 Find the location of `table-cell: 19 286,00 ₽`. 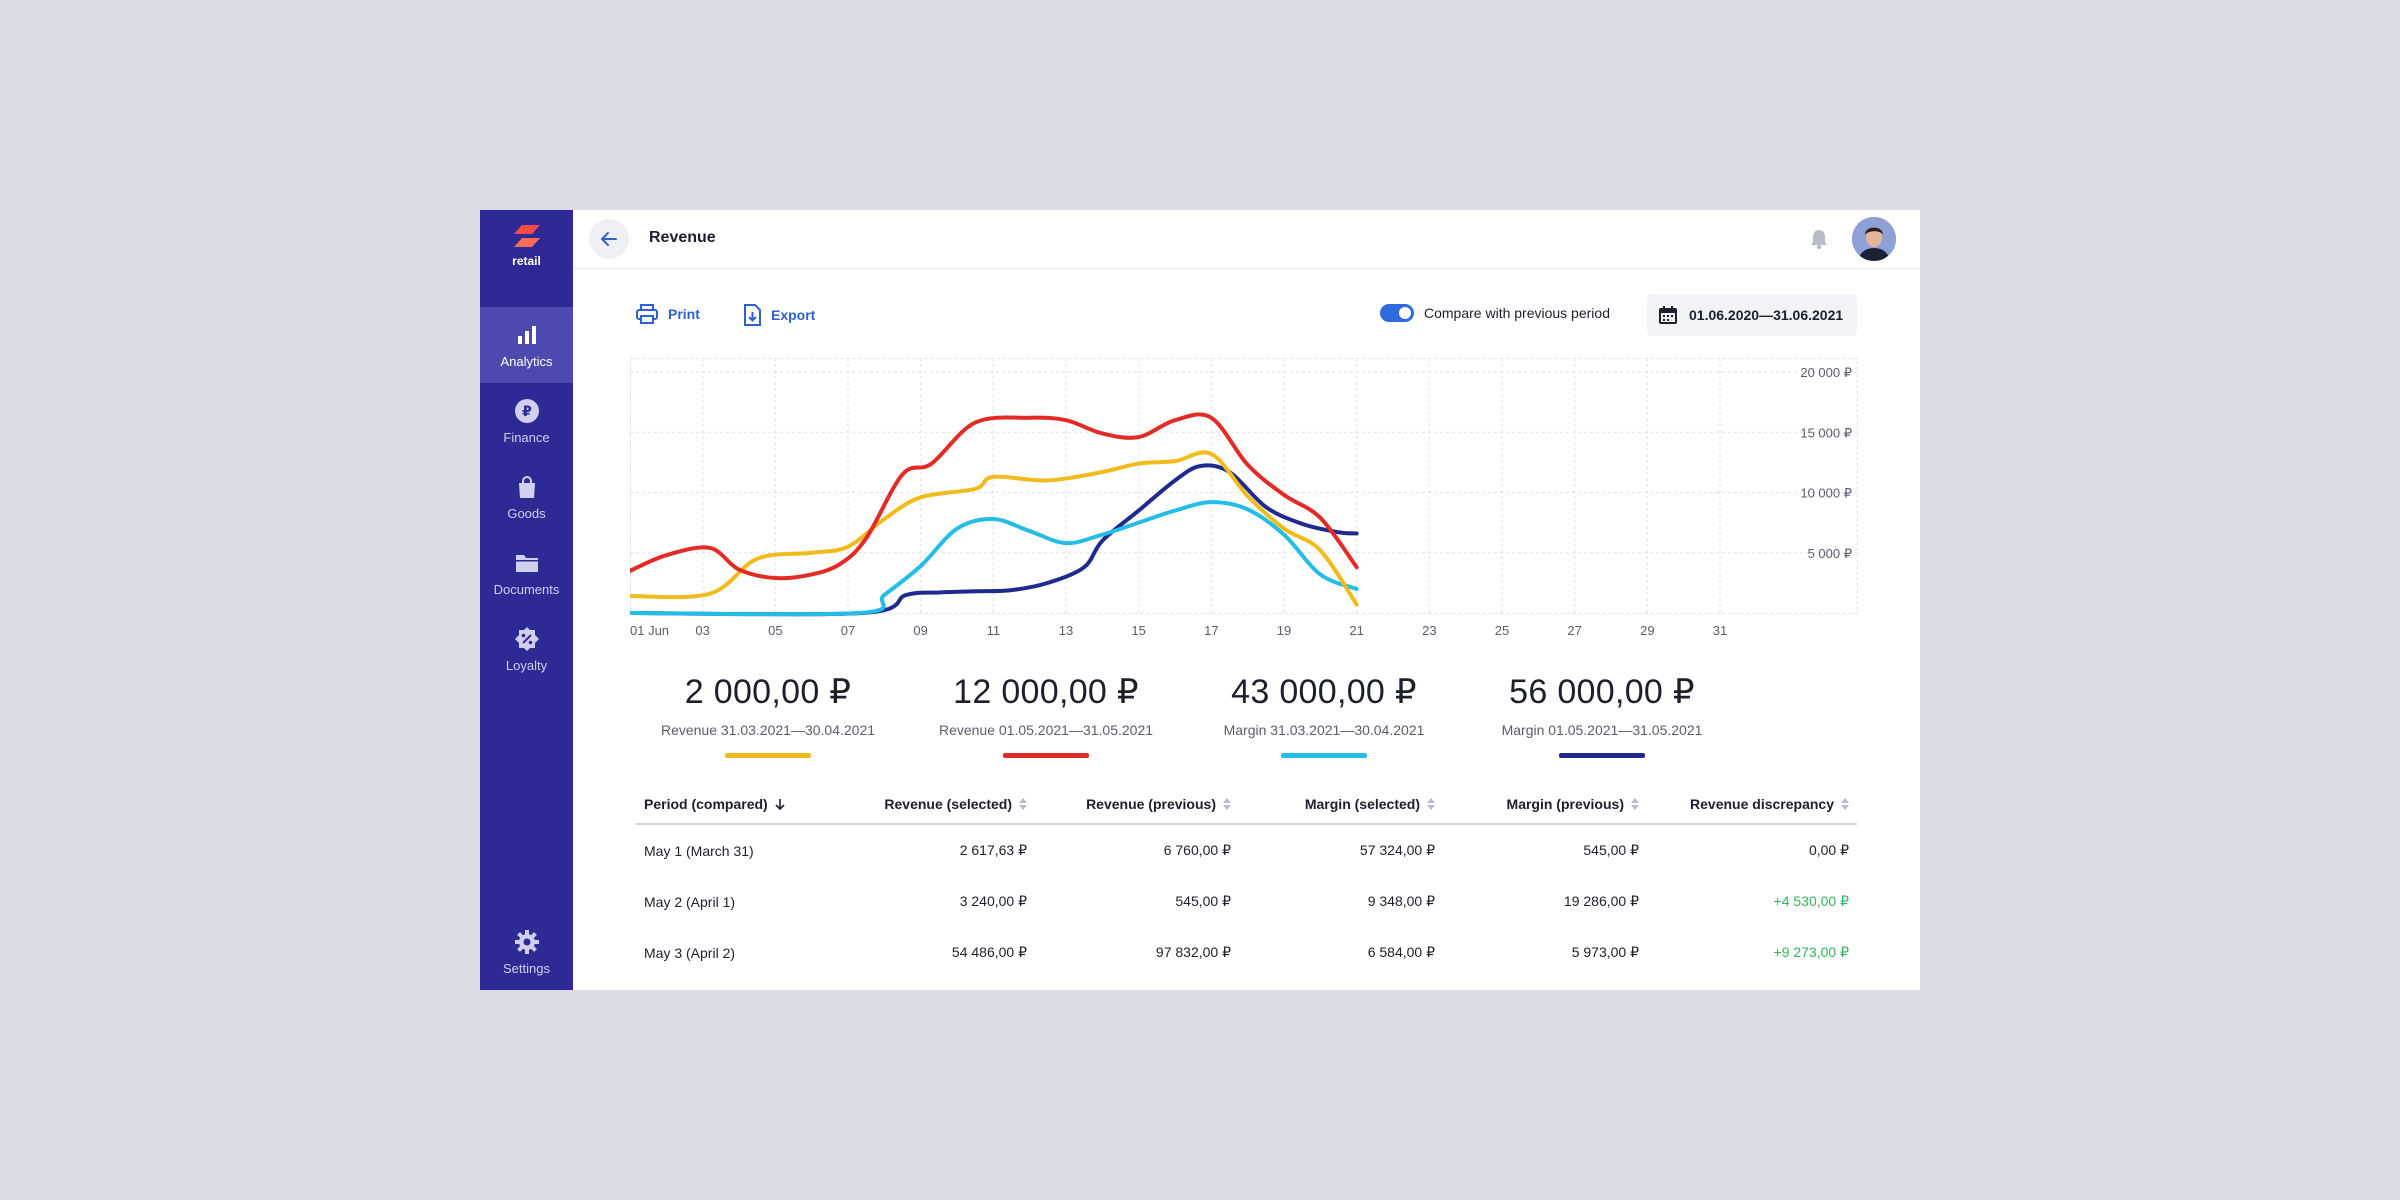

table-cell: 19 286,00 ₽ is located at coordinates (1601, 901).